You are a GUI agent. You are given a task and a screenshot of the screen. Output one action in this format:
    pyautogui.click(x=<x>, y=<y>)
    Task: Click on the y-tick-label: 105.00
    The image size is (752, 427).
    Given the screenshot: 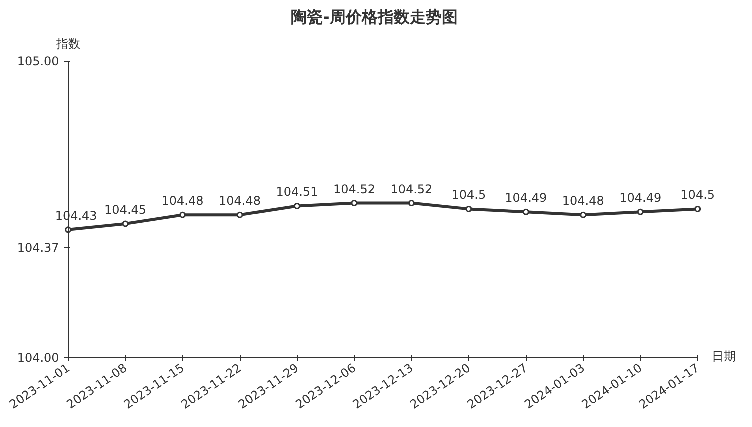 What is the action you would take?
    pyautogui.click(x=38, y=61)
    